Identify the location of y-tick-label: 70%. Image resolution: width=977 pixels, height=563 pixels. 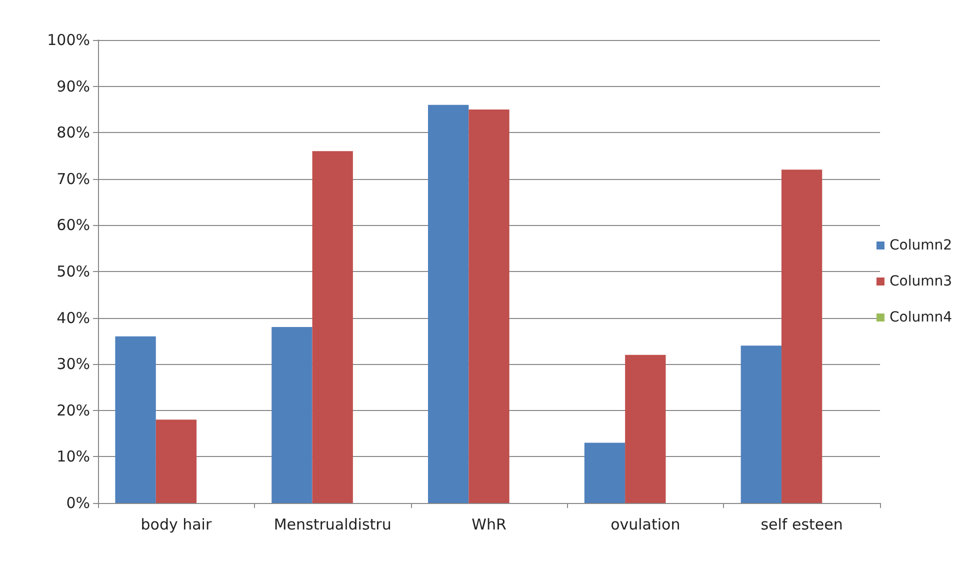
(73, 179).